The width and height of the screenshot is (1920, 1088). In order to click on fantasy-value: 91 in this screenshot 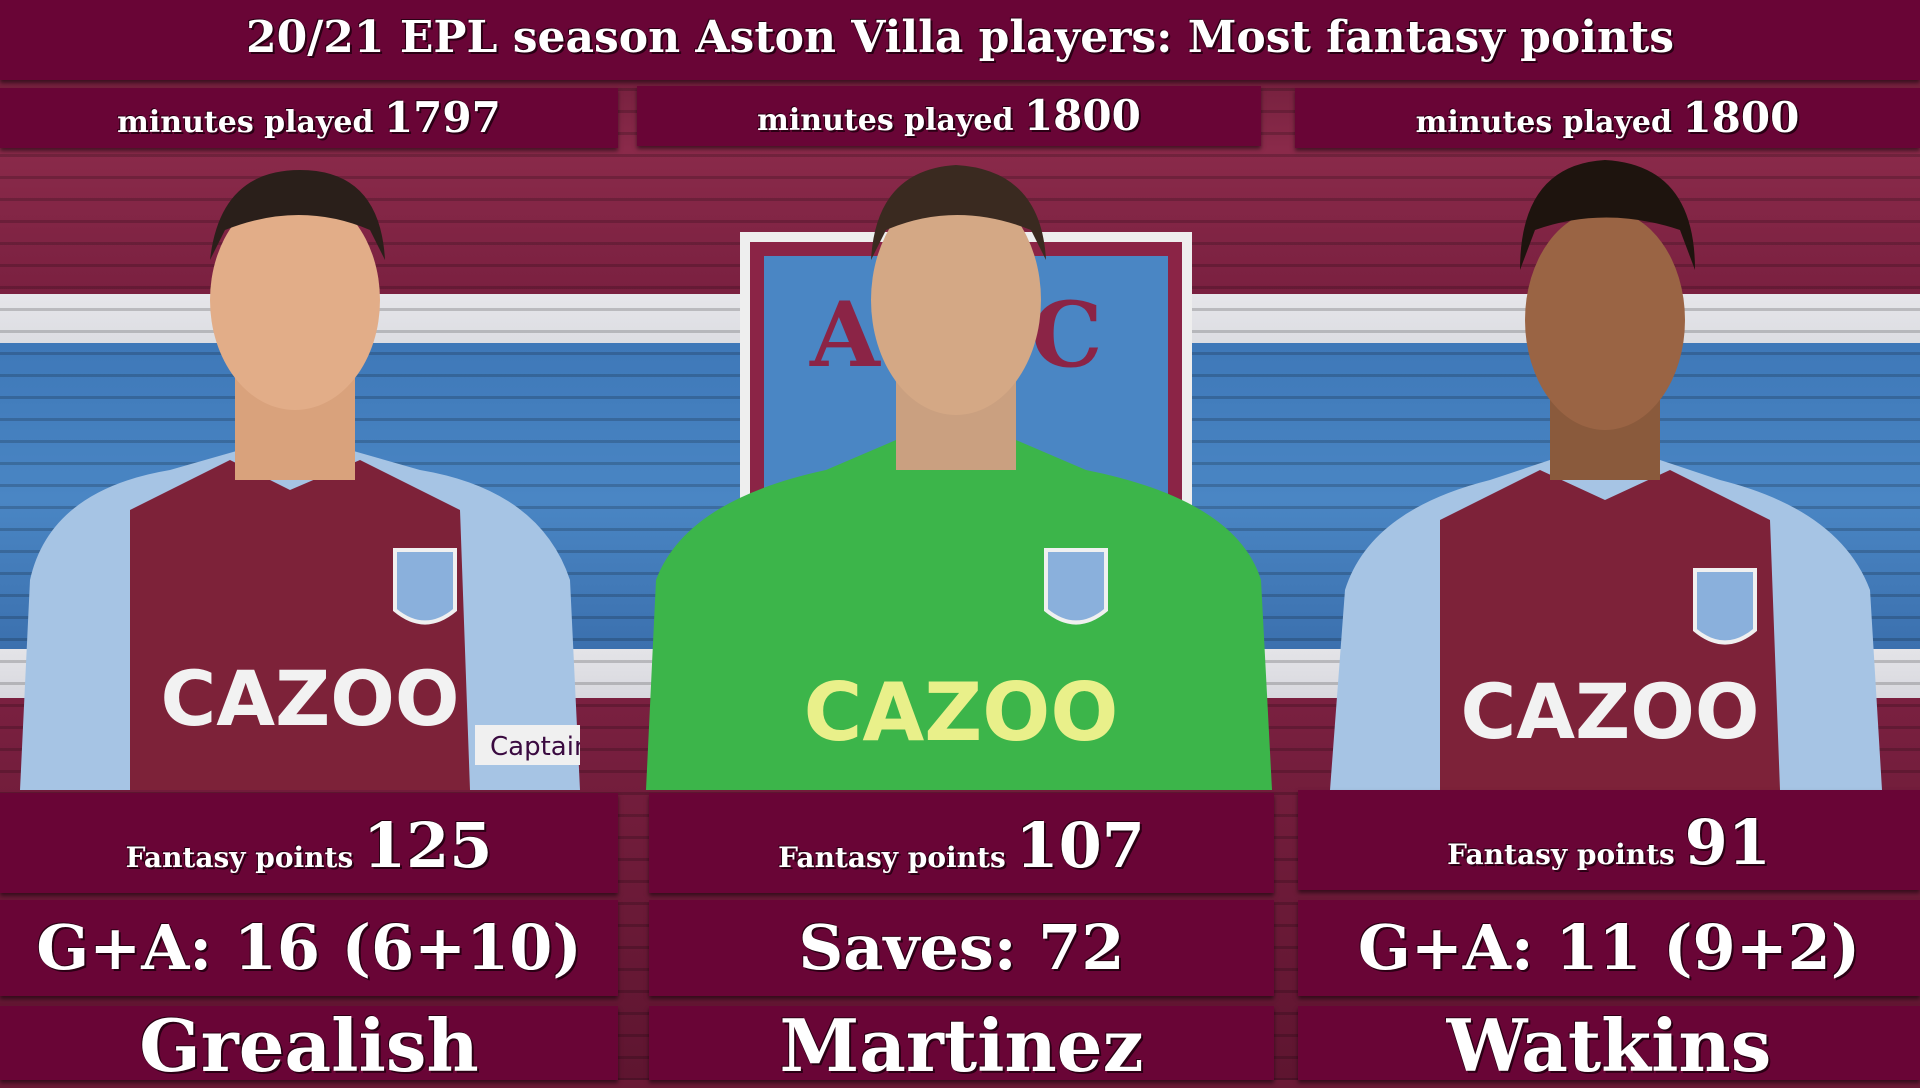, I will do `click(1727, 842)`.